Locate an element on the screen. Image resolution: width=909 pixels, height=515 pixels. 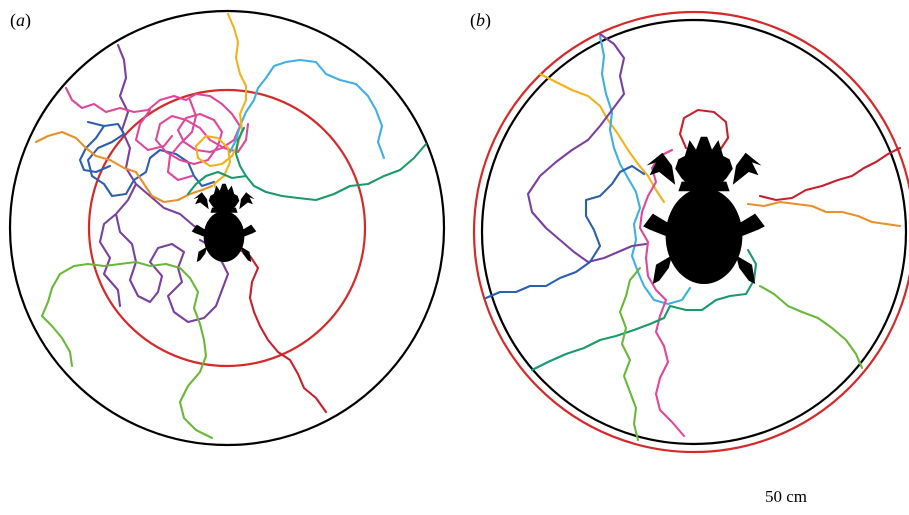
track-red-b is located at coordinates (790, 155).